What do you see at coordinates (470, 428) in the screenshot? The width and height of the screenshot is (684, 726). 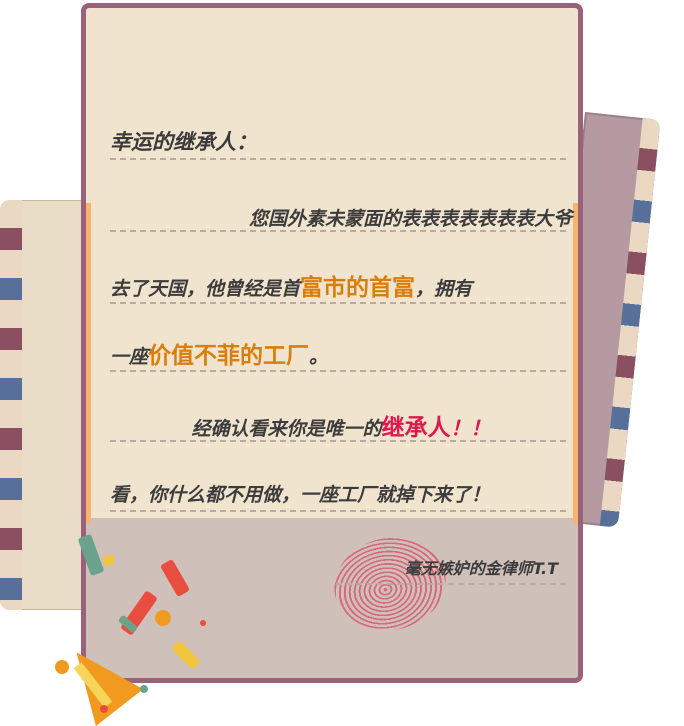 I see `letter-line-4-c: ！！` at bounding box center [470, 428].